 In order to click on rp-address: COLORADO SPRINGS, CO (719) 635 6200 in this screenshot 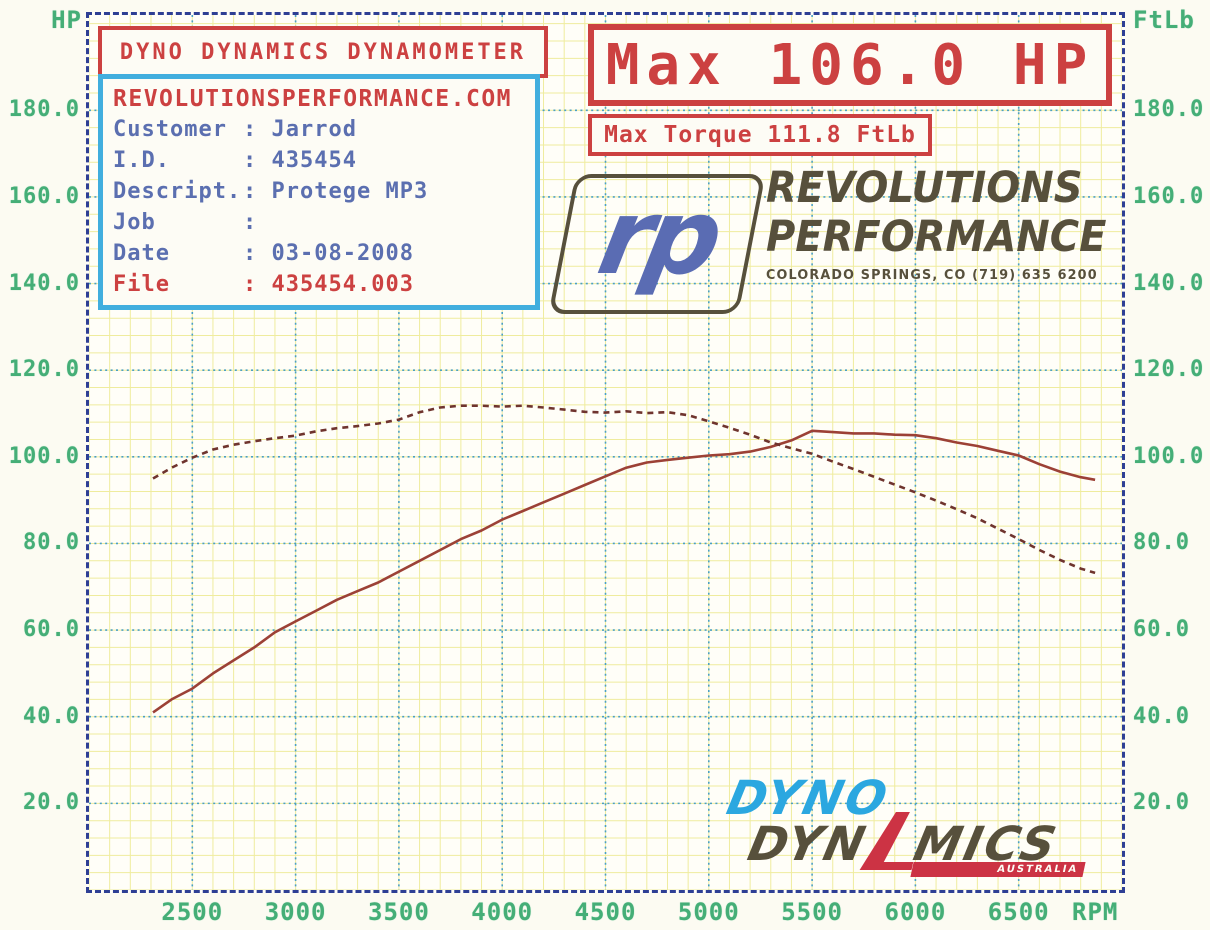, I will do `click(932, 275)`.